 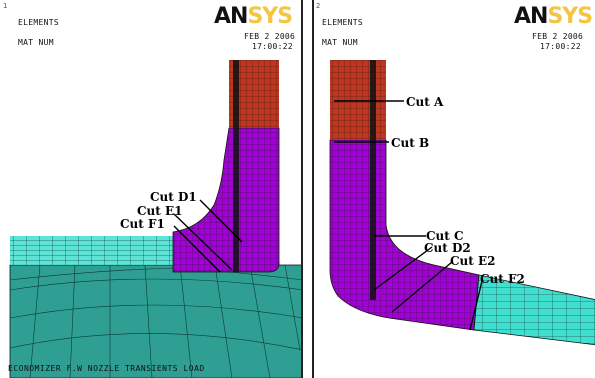 I want to click on viewport-gap, so click(x=307, y=189).